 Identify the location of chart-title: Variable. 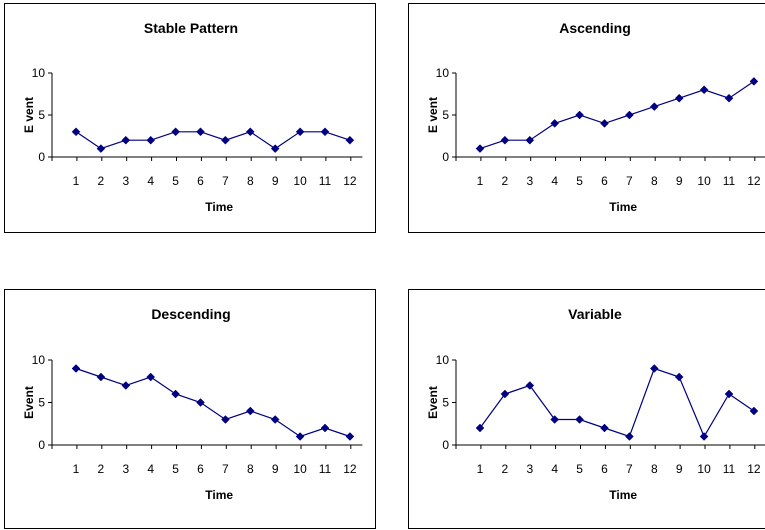
(595, 314).